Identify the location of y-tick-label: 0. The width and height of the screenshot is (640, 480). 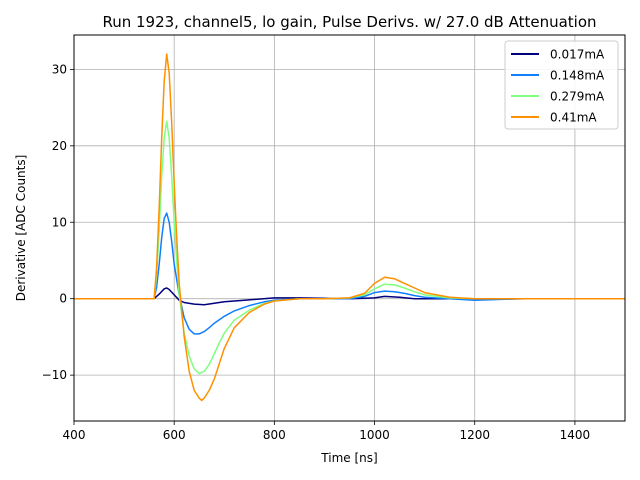
(63, 299).